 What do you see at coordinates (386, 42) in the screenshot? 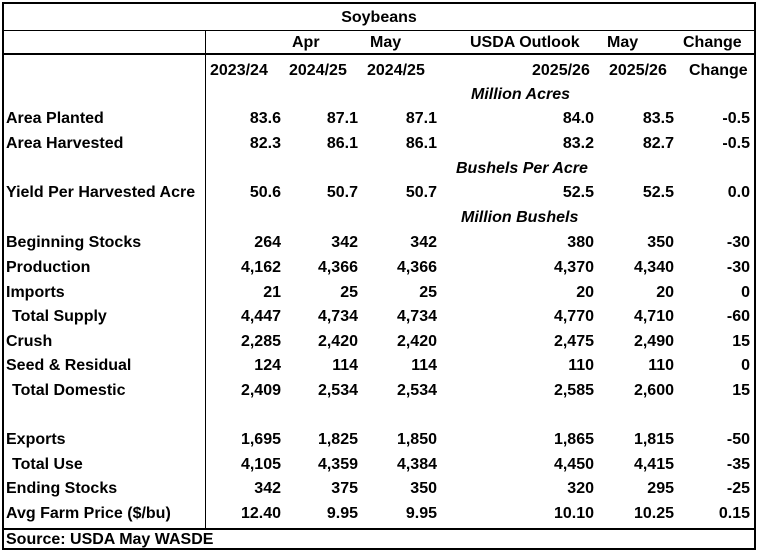
I see `header-may: May` at bounding box center [386, 42].